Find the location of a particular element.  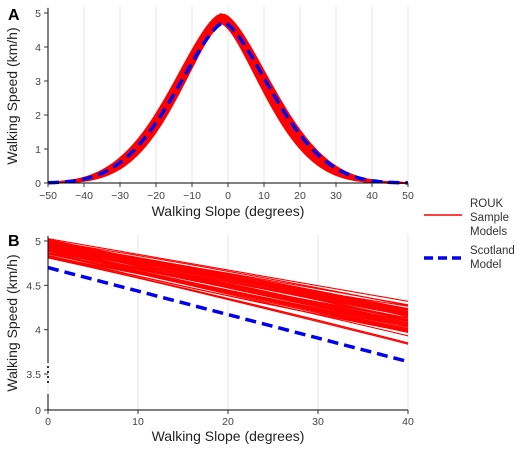

legend-label-rouk-2: Sample is located at coordinates (489, 218).